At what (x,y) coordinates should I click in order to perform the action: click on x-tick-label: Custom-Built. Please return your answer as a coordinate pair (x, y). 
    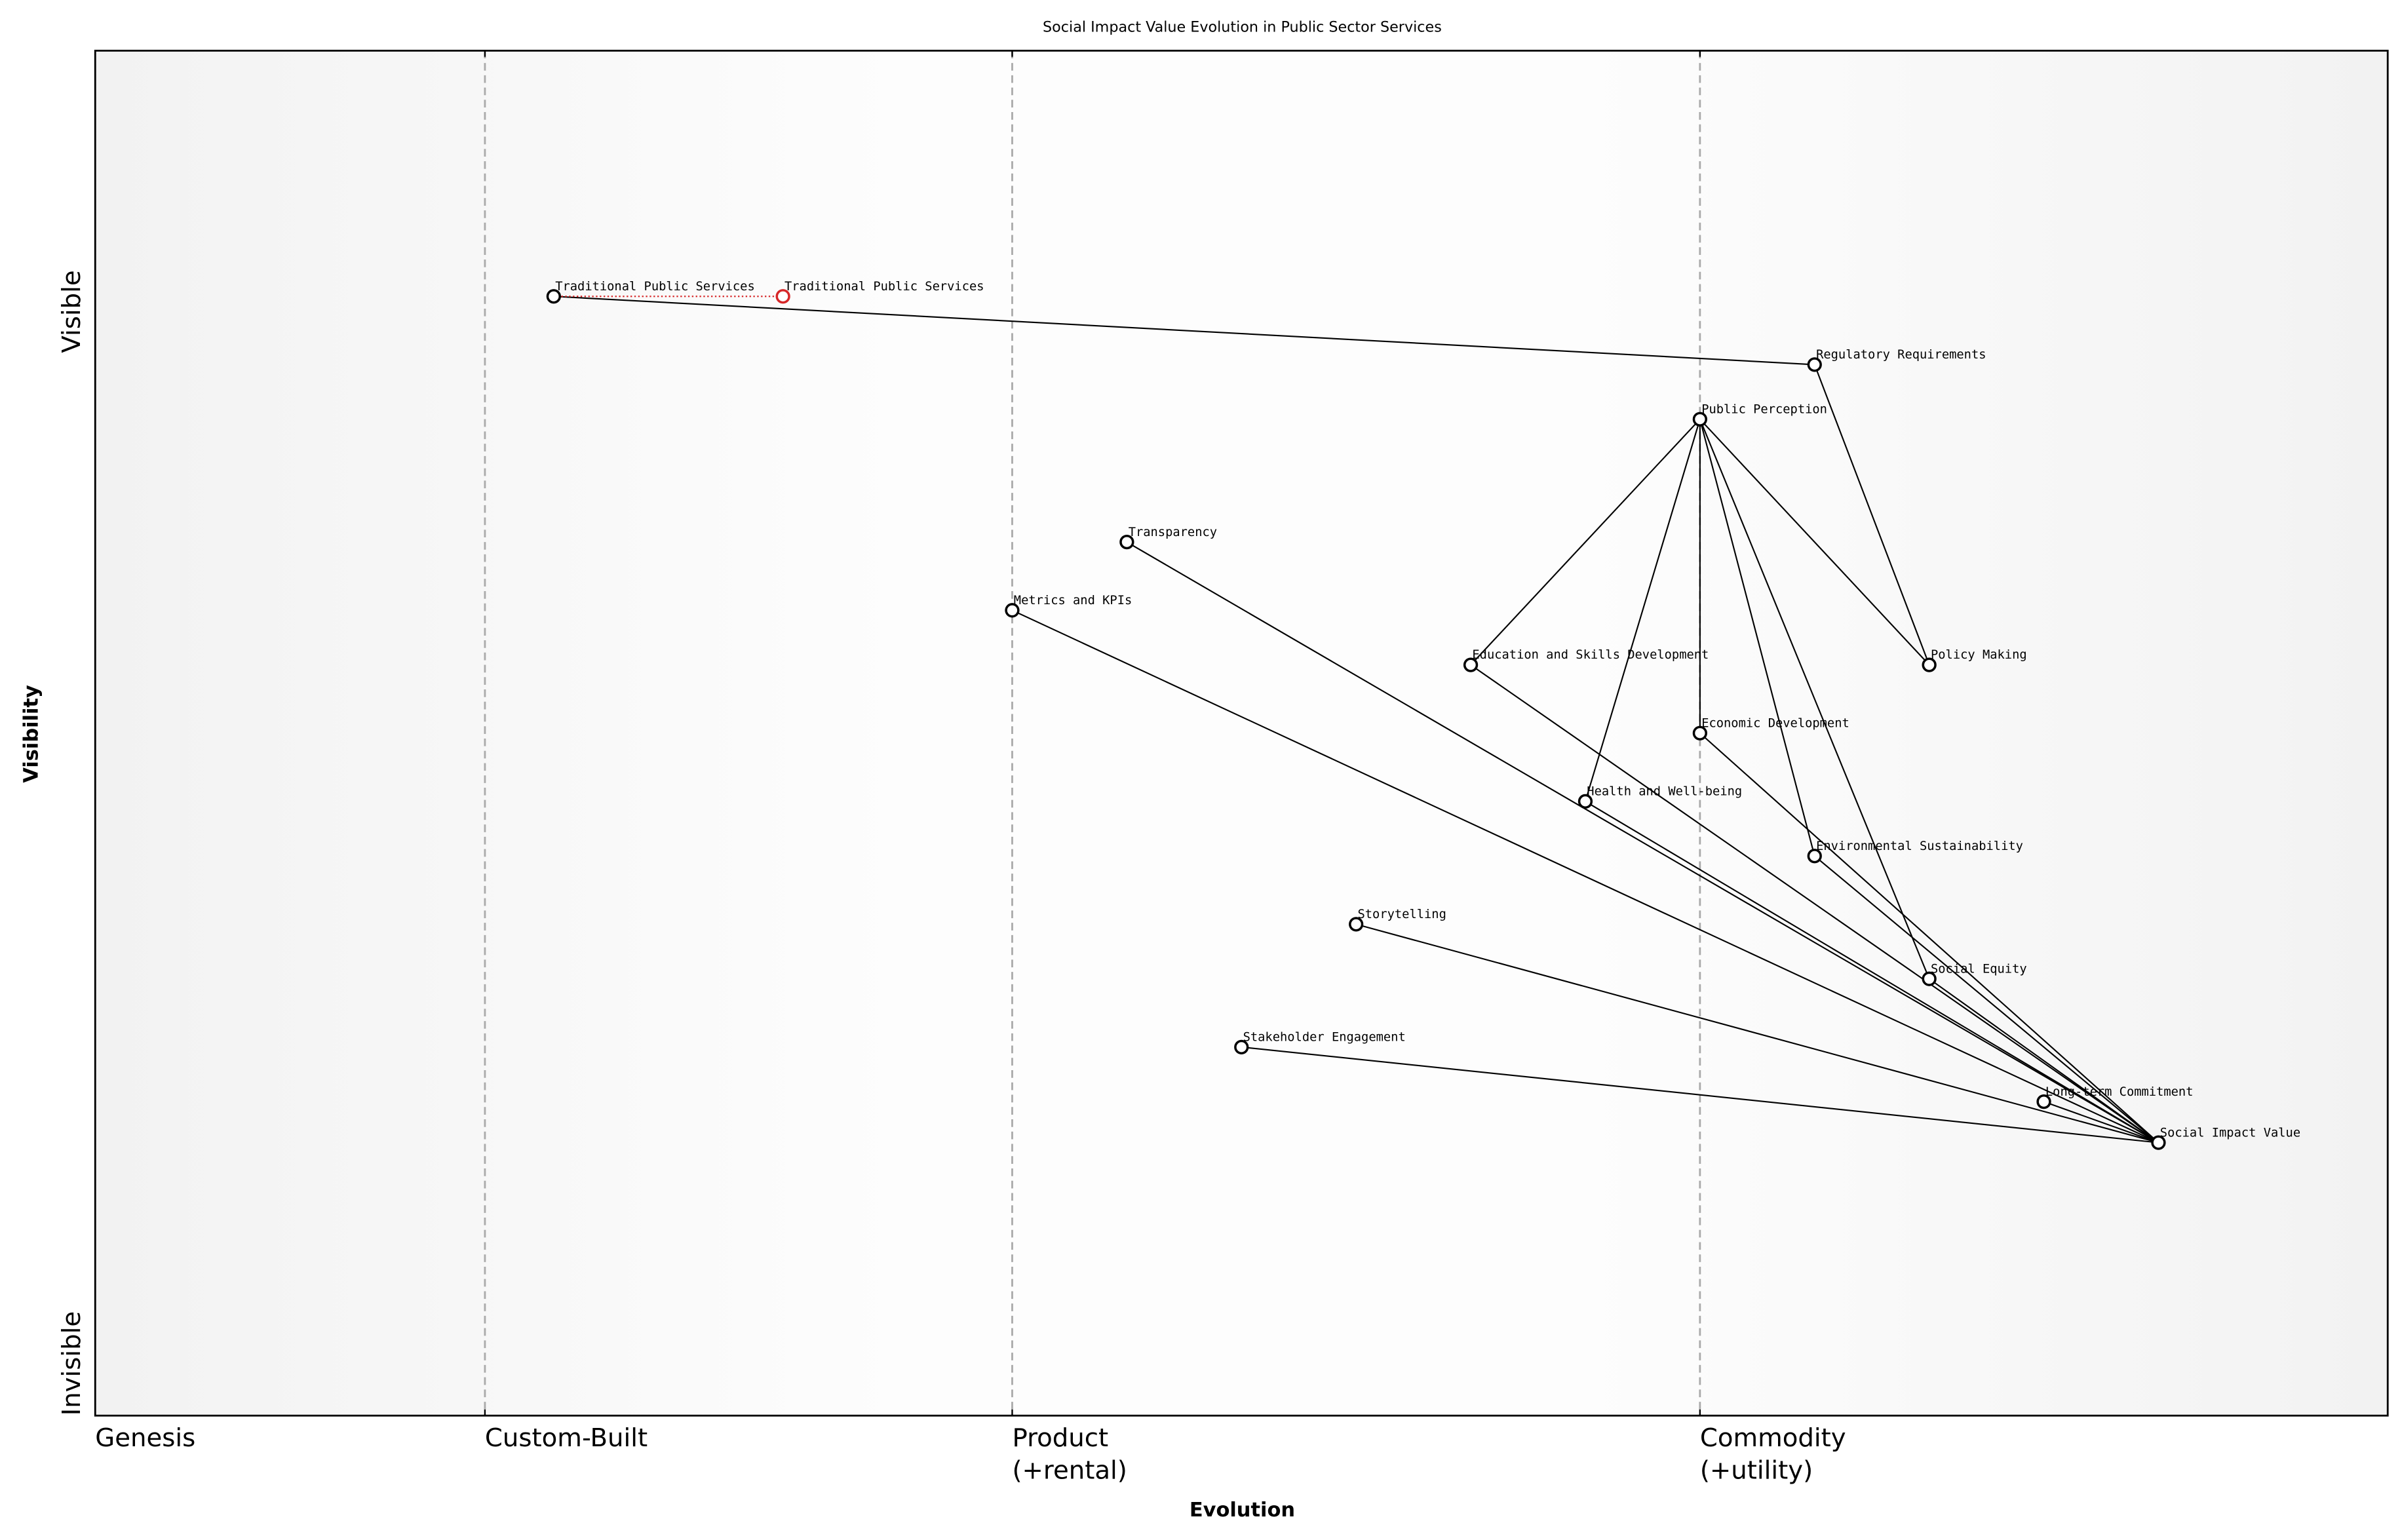
    Looking at the image, I should click on (566, 1438).